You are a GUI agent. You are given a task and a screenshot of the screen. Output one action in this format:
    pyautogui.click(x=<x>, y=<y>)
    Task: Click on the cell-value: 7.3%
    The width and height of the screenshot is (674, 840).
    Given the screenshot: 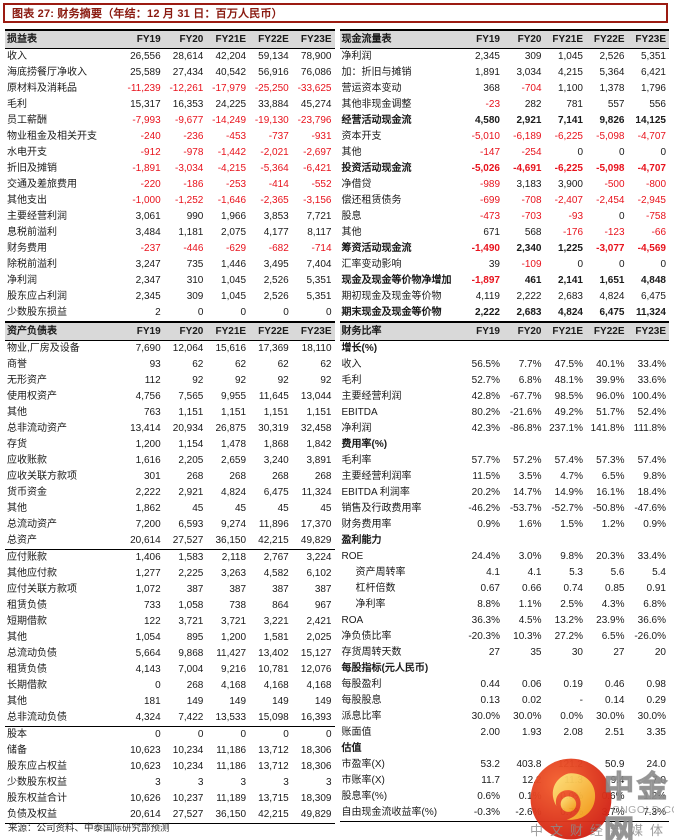 What is the action you would take?
    pyautogui.click(x=648, y=813)
    